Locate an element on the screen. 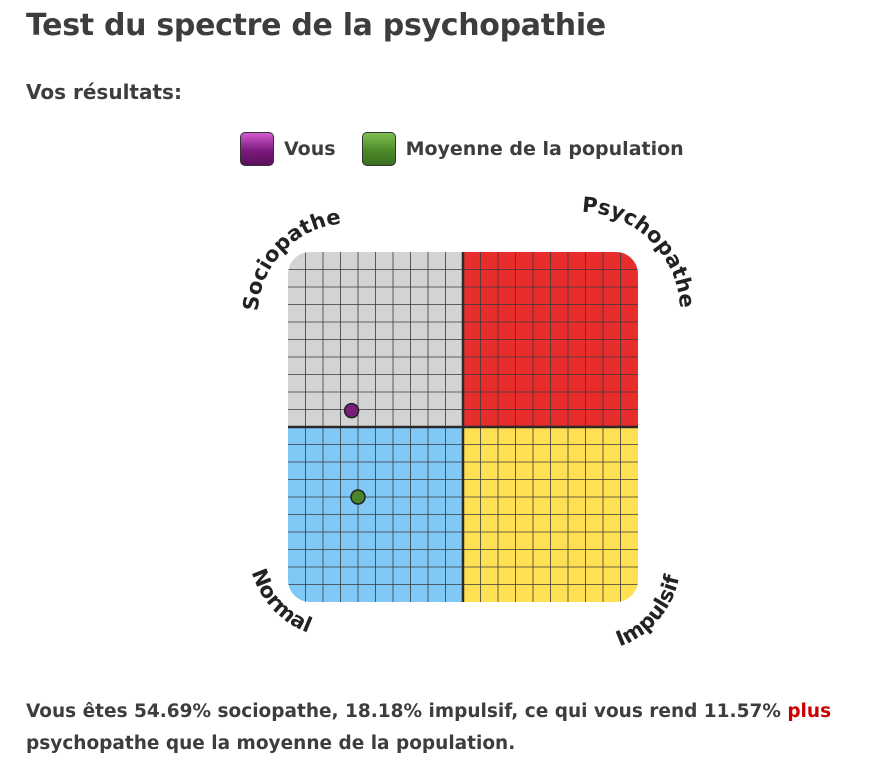 The width and height of the screenshot is (884, 767). results-heading: Vos résultats: is located at coordinates (104, 92).